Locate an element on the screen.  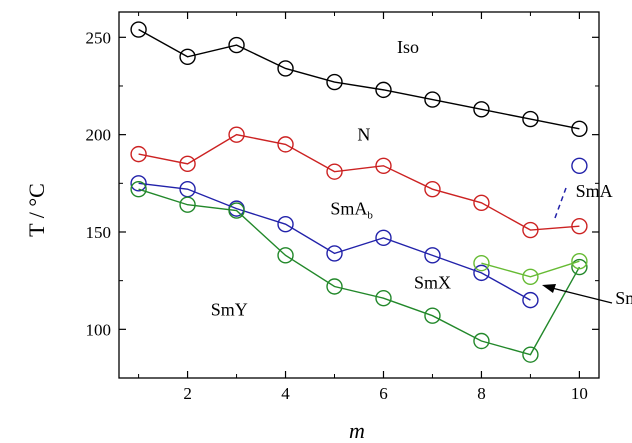
x-tick-label: 4 is located at coordinates (285, 393).